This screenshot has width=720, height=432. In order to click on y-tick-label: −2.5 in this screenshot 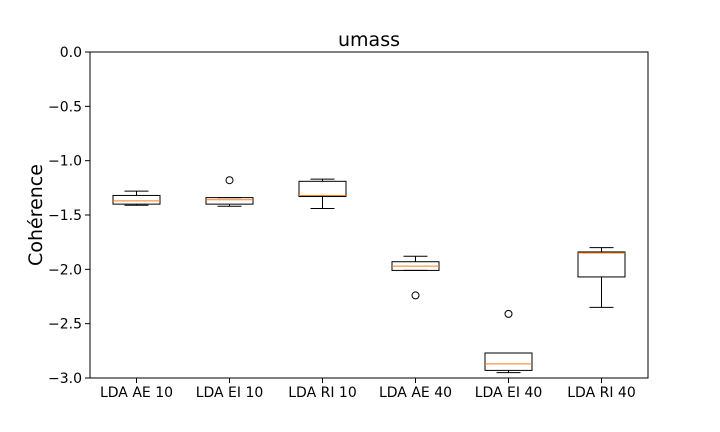, I will do `click(65, 325)`.